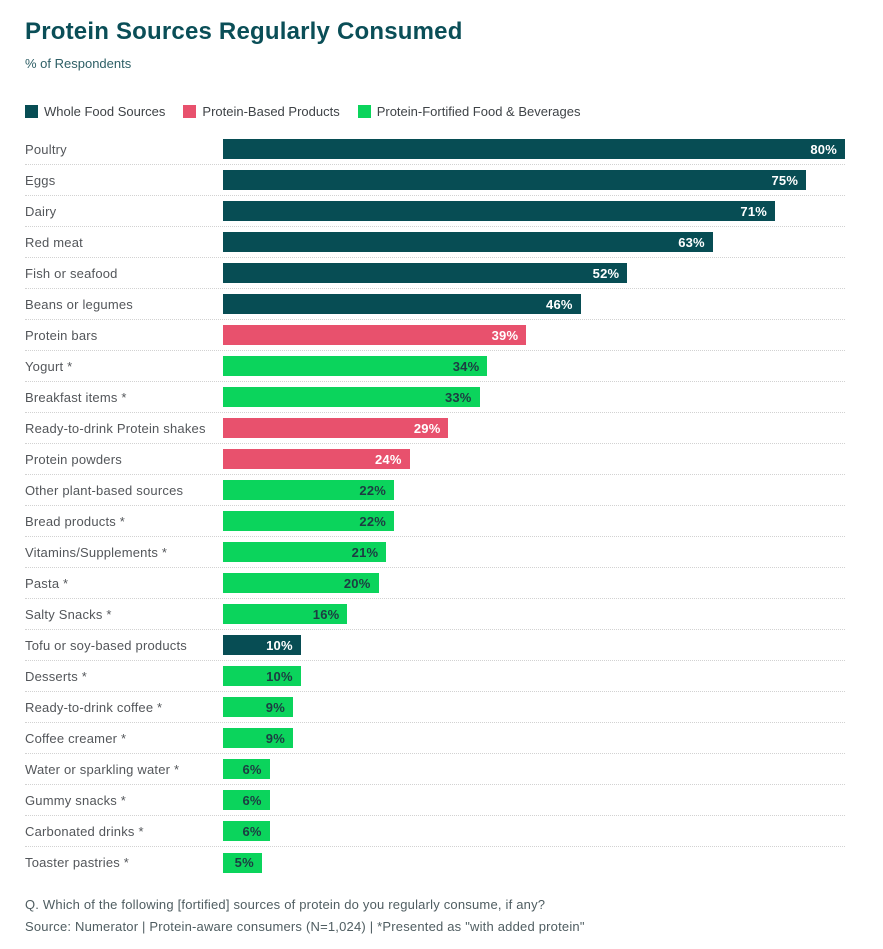  I want to click on chart-row: Ready-to-drink coffee * 9%, so click(435, 707).